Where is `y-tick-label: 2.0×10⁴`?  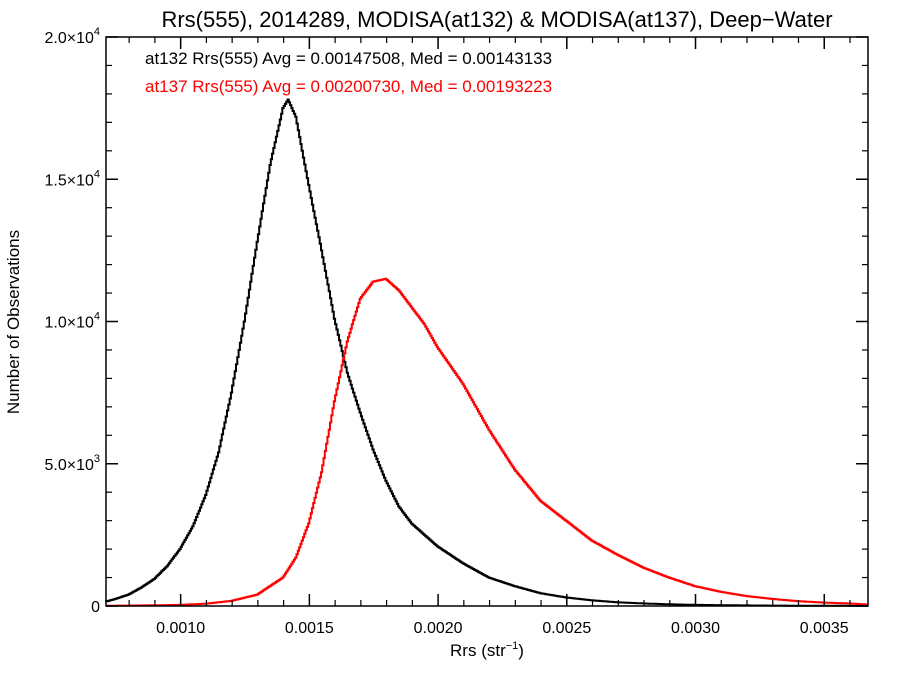 y-tick-label: 2.0×10⁴ is located at coordinates (72, 36).